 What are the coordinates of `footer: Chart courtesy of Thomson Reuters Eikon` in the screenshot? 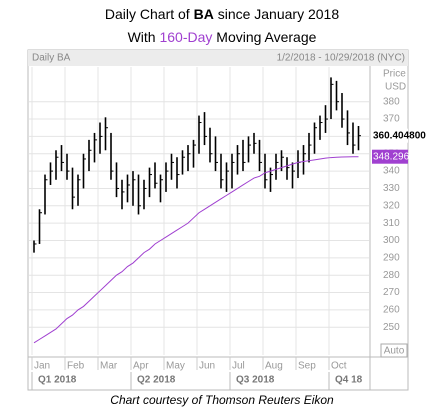 It's located at (222, 400).